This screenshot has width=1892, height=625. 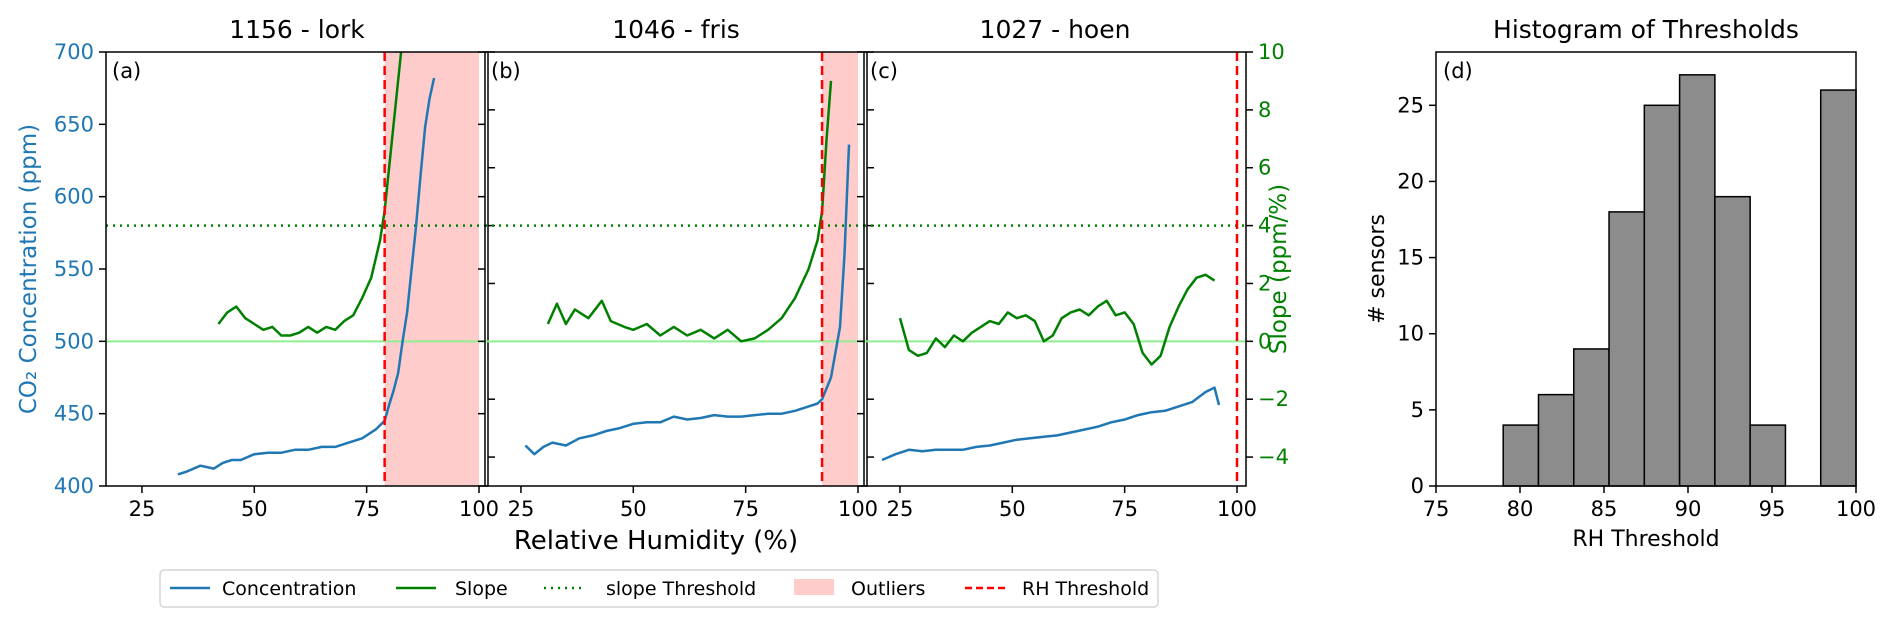 I want to click on panel-b-frame, so click(x=676, y=269).